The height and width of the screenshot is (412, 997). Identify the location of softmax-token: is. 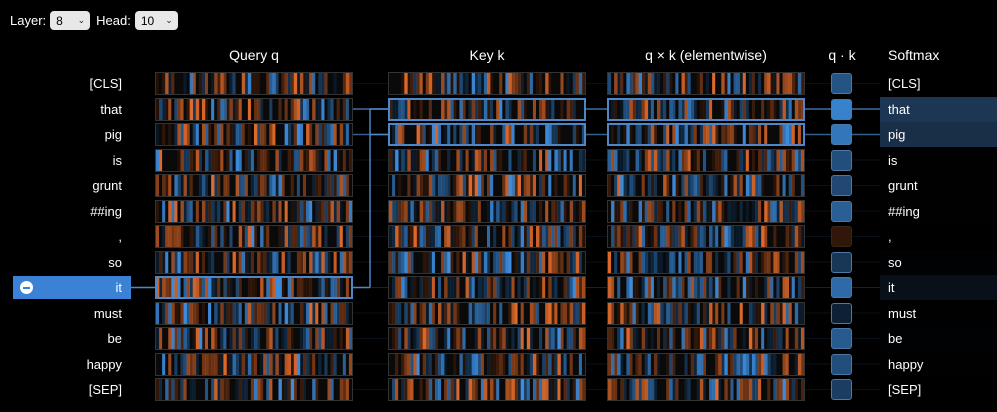
(893, 160).